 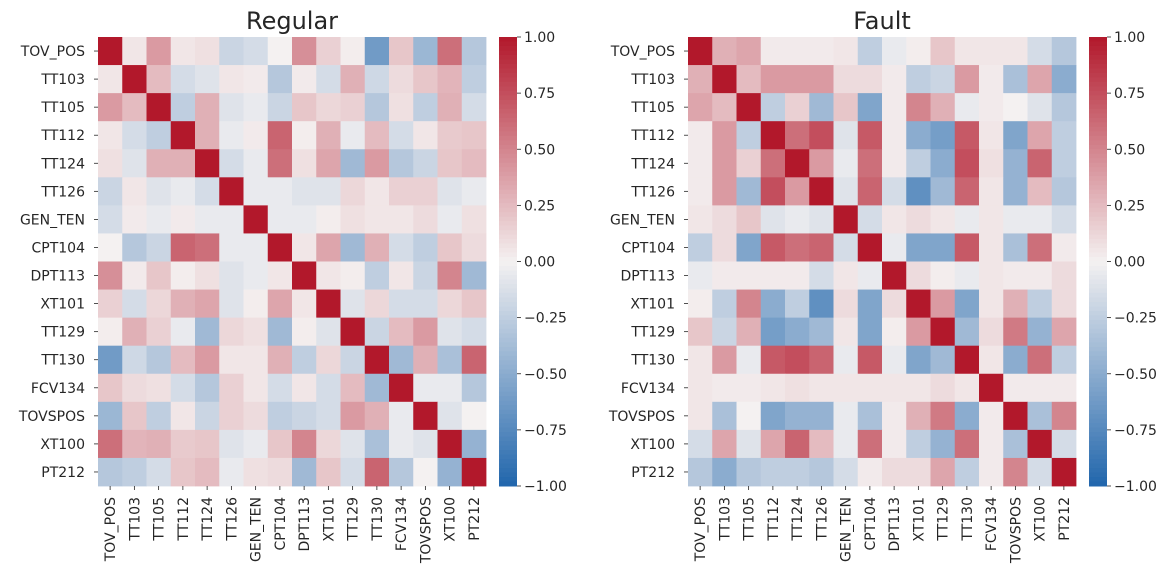 What do you see at coordinates (51, 417) in the screenshot?
I see `y-tick-label: TOVSPOS` at bounding box center [51, 417].